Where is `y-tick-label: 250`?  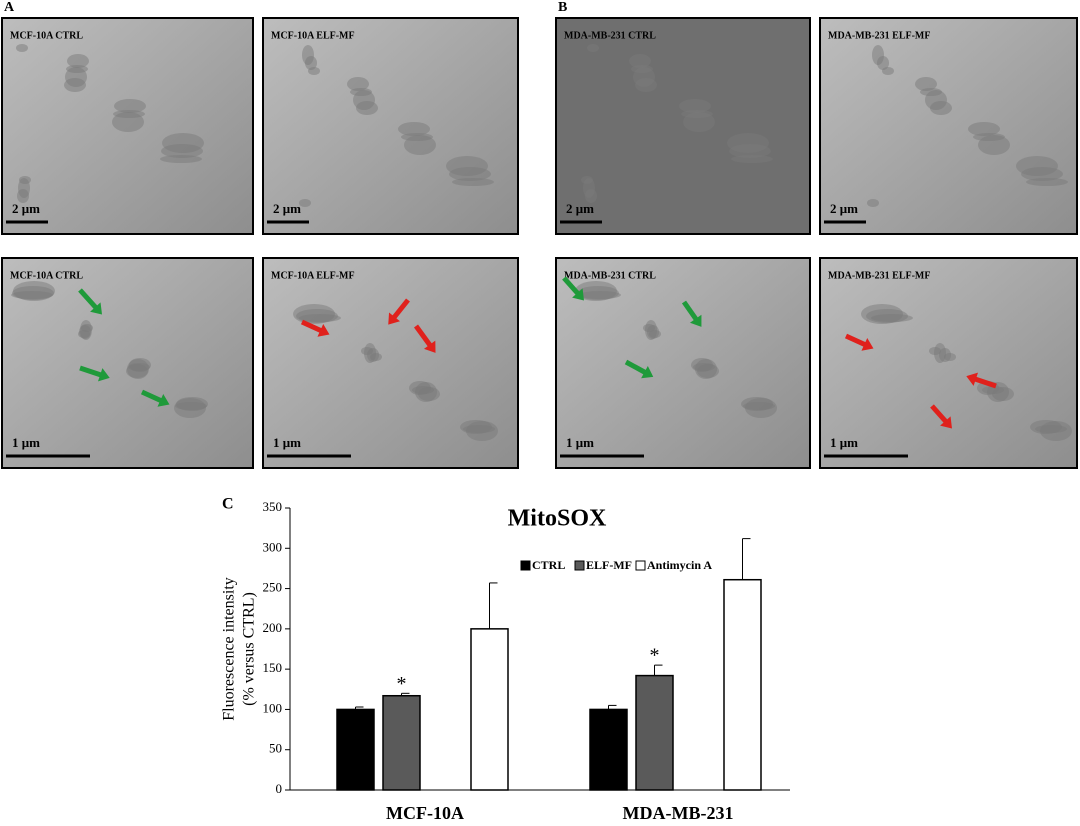
y-tick-label: 250 is located at coordinates (273, 587).